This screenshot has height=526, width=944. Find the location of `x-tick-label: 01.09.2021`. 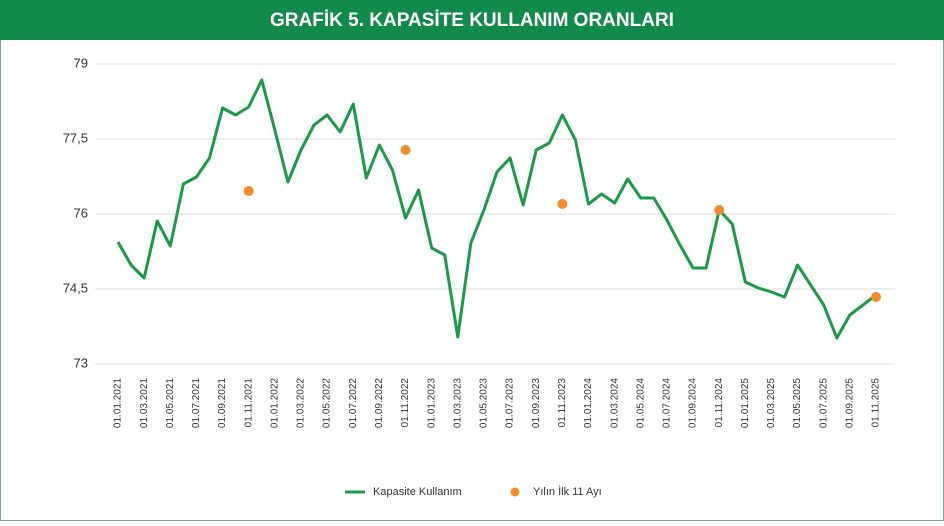

x-tick-label: 01.09.2021 is located at coordinates (222, 403).